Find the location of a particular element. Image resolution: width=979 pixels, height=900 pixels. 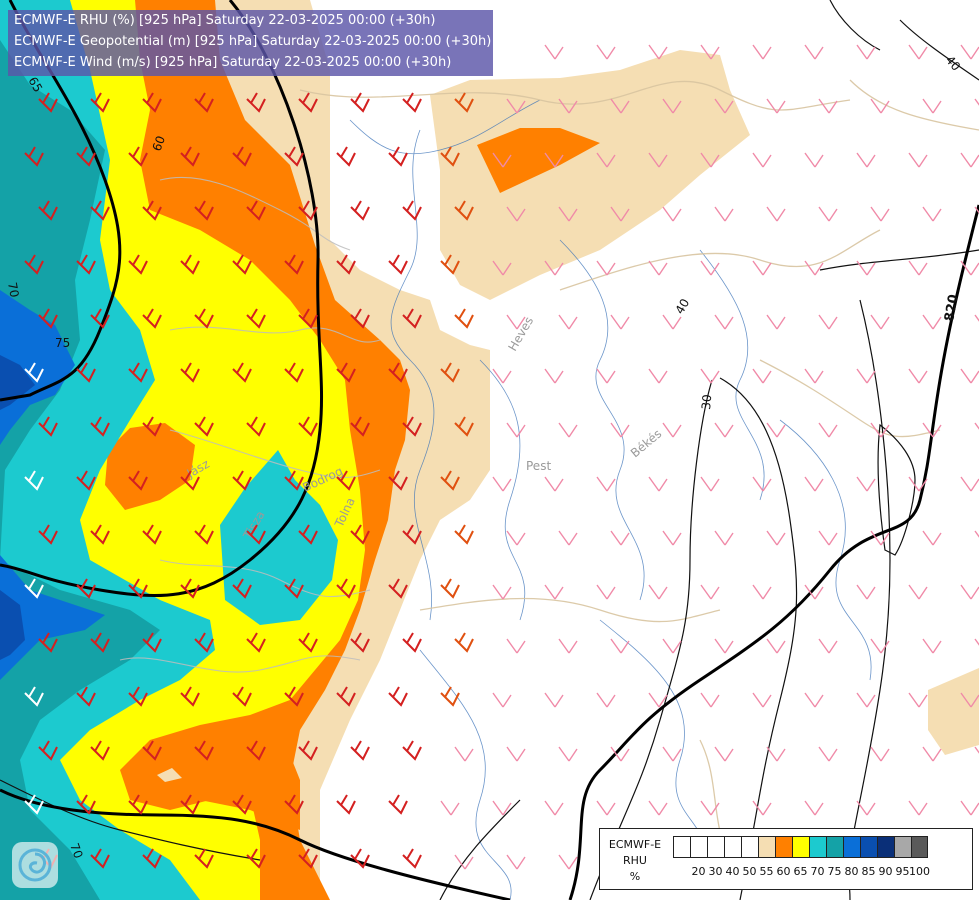

rhu-60-patch-south is located at coordinates (215, 775).